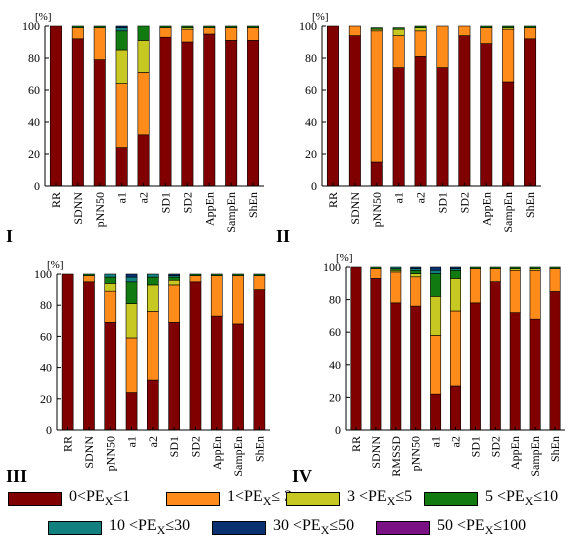  I want to click on legend-item: 1<PEX≤ 3, so click(229, 498).